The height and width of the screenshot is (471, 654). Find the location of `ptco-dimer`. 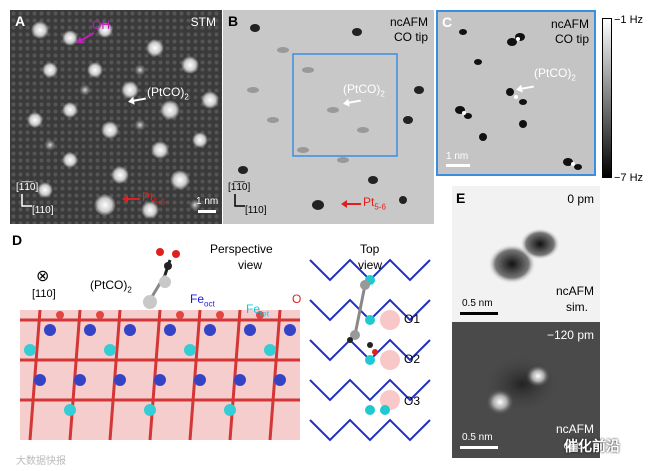

ptco-dimer is located at coordinates (161, 278).